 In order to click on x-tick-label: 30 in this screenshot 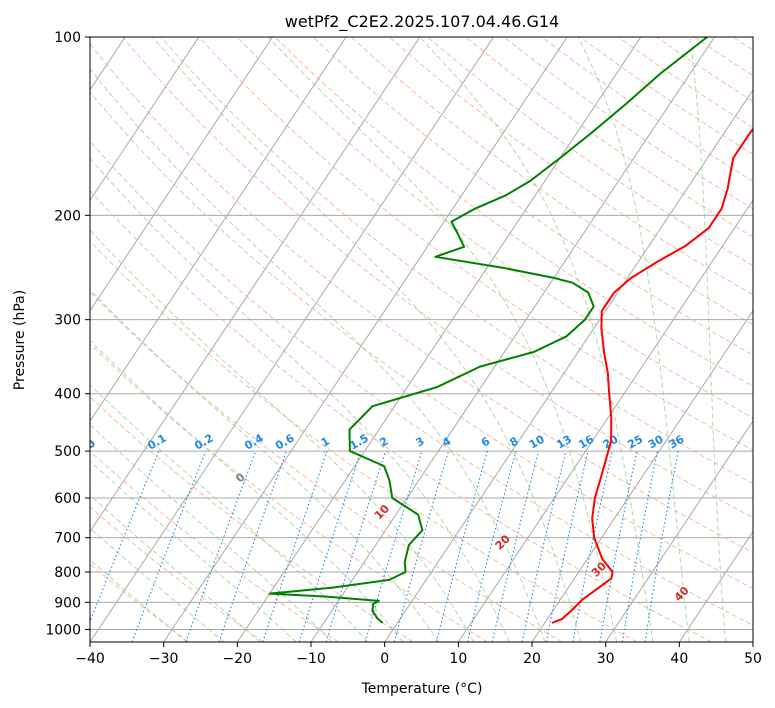, I will do `click(606, 659)`.